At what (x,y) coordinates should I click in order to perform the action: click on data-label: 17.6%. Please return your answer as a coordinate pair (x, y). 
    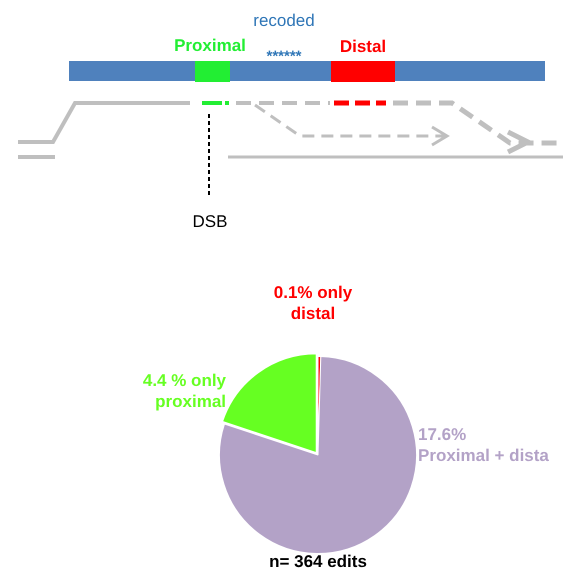
    Looking at the image, I should click on (443, 434).